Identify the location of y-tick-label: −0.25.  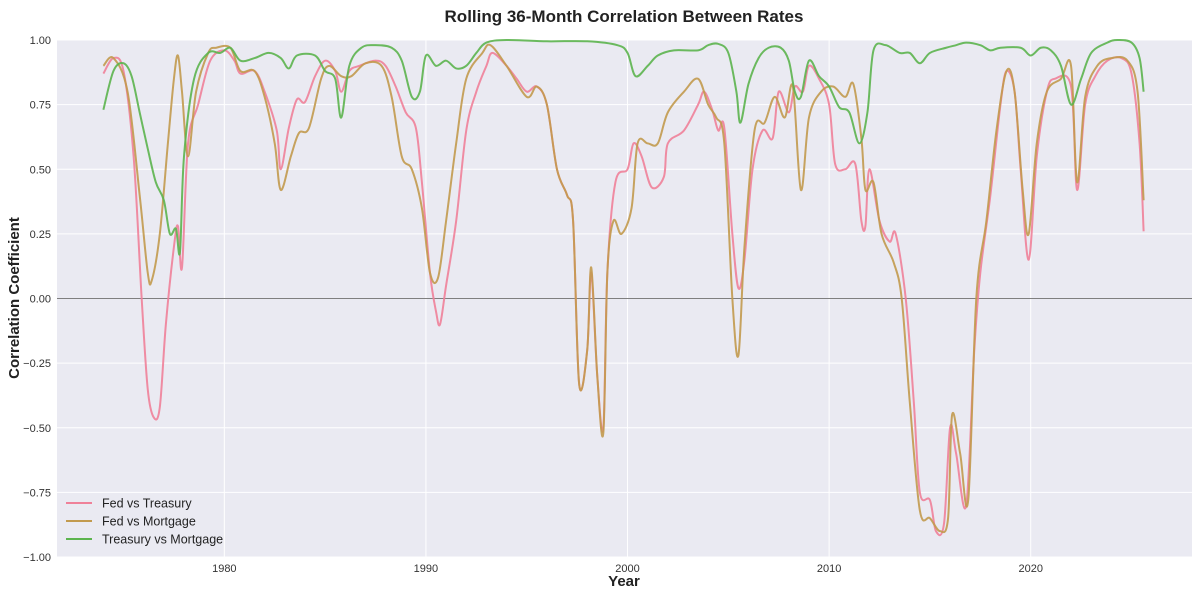
(37, 364).